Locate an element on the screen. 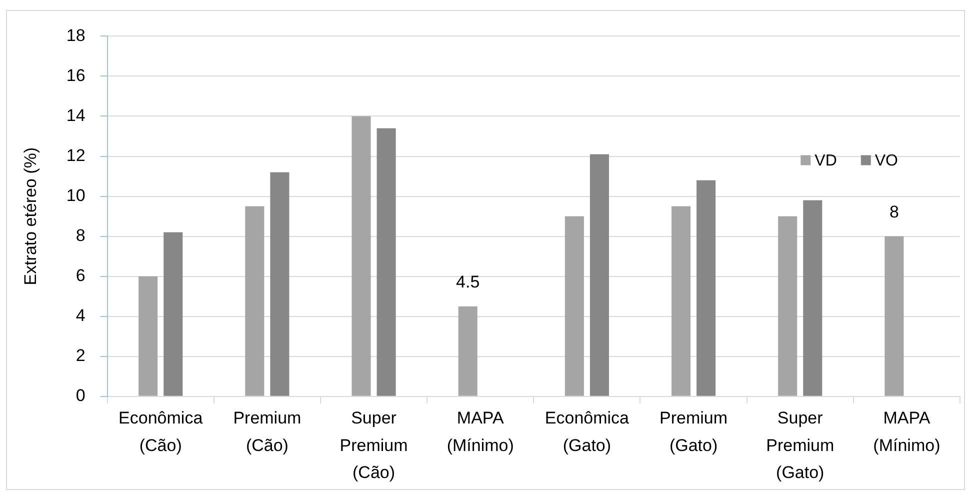 The width and height of the screenshot is (971, 492). data-label: 8 is located at coordinates (894, 212).